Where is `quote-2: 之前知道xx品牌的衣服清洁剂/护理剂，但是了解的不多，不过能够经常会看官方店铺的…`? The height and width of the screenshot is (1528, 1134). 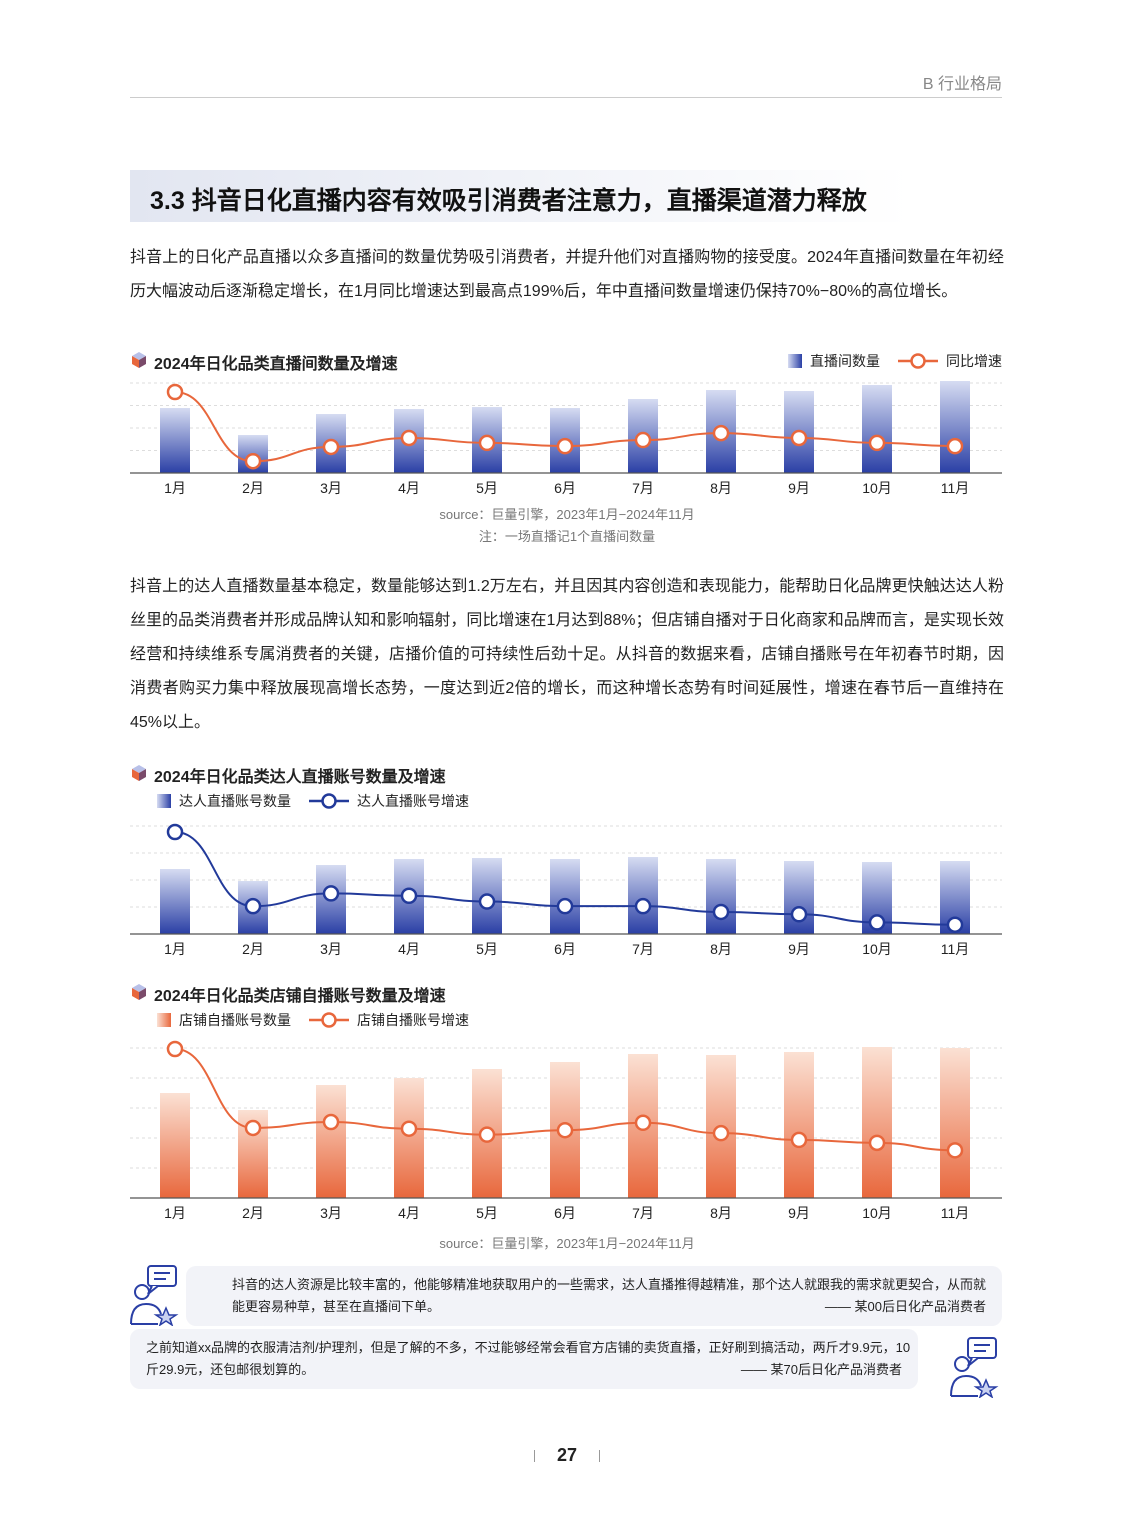 quote-2: 之前知道xx品牌的衣服清洁剂/护理剂，但是了解的不多，不过能够经常会看官方店铺的… is located at coordinates (524, 1359).